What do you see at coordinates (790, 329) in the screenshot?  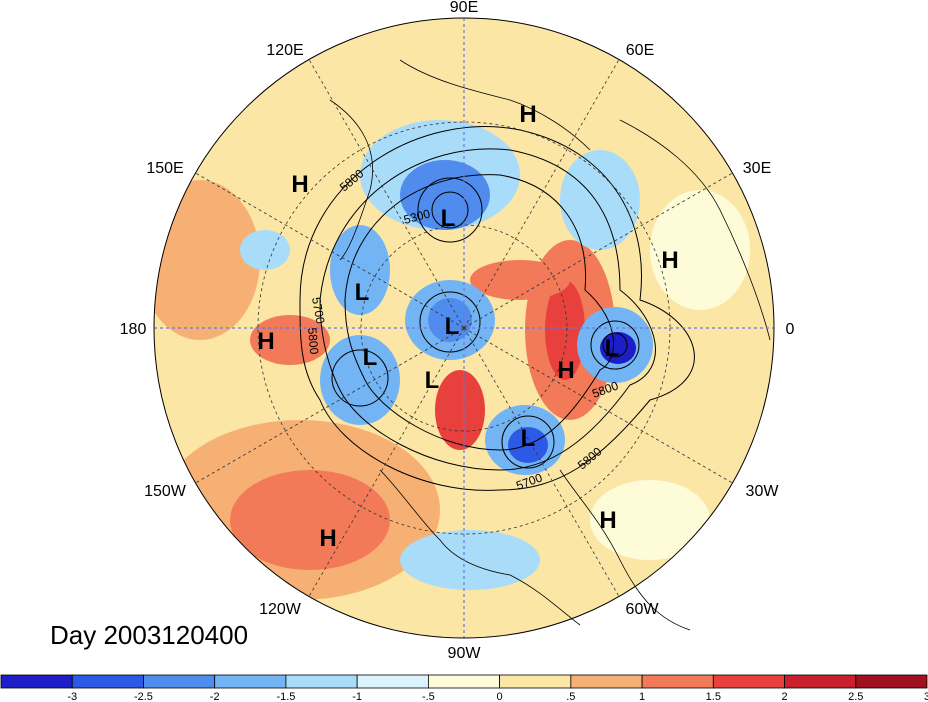 I see `meridian-label-0: 0` at bounding box center [790, 329].